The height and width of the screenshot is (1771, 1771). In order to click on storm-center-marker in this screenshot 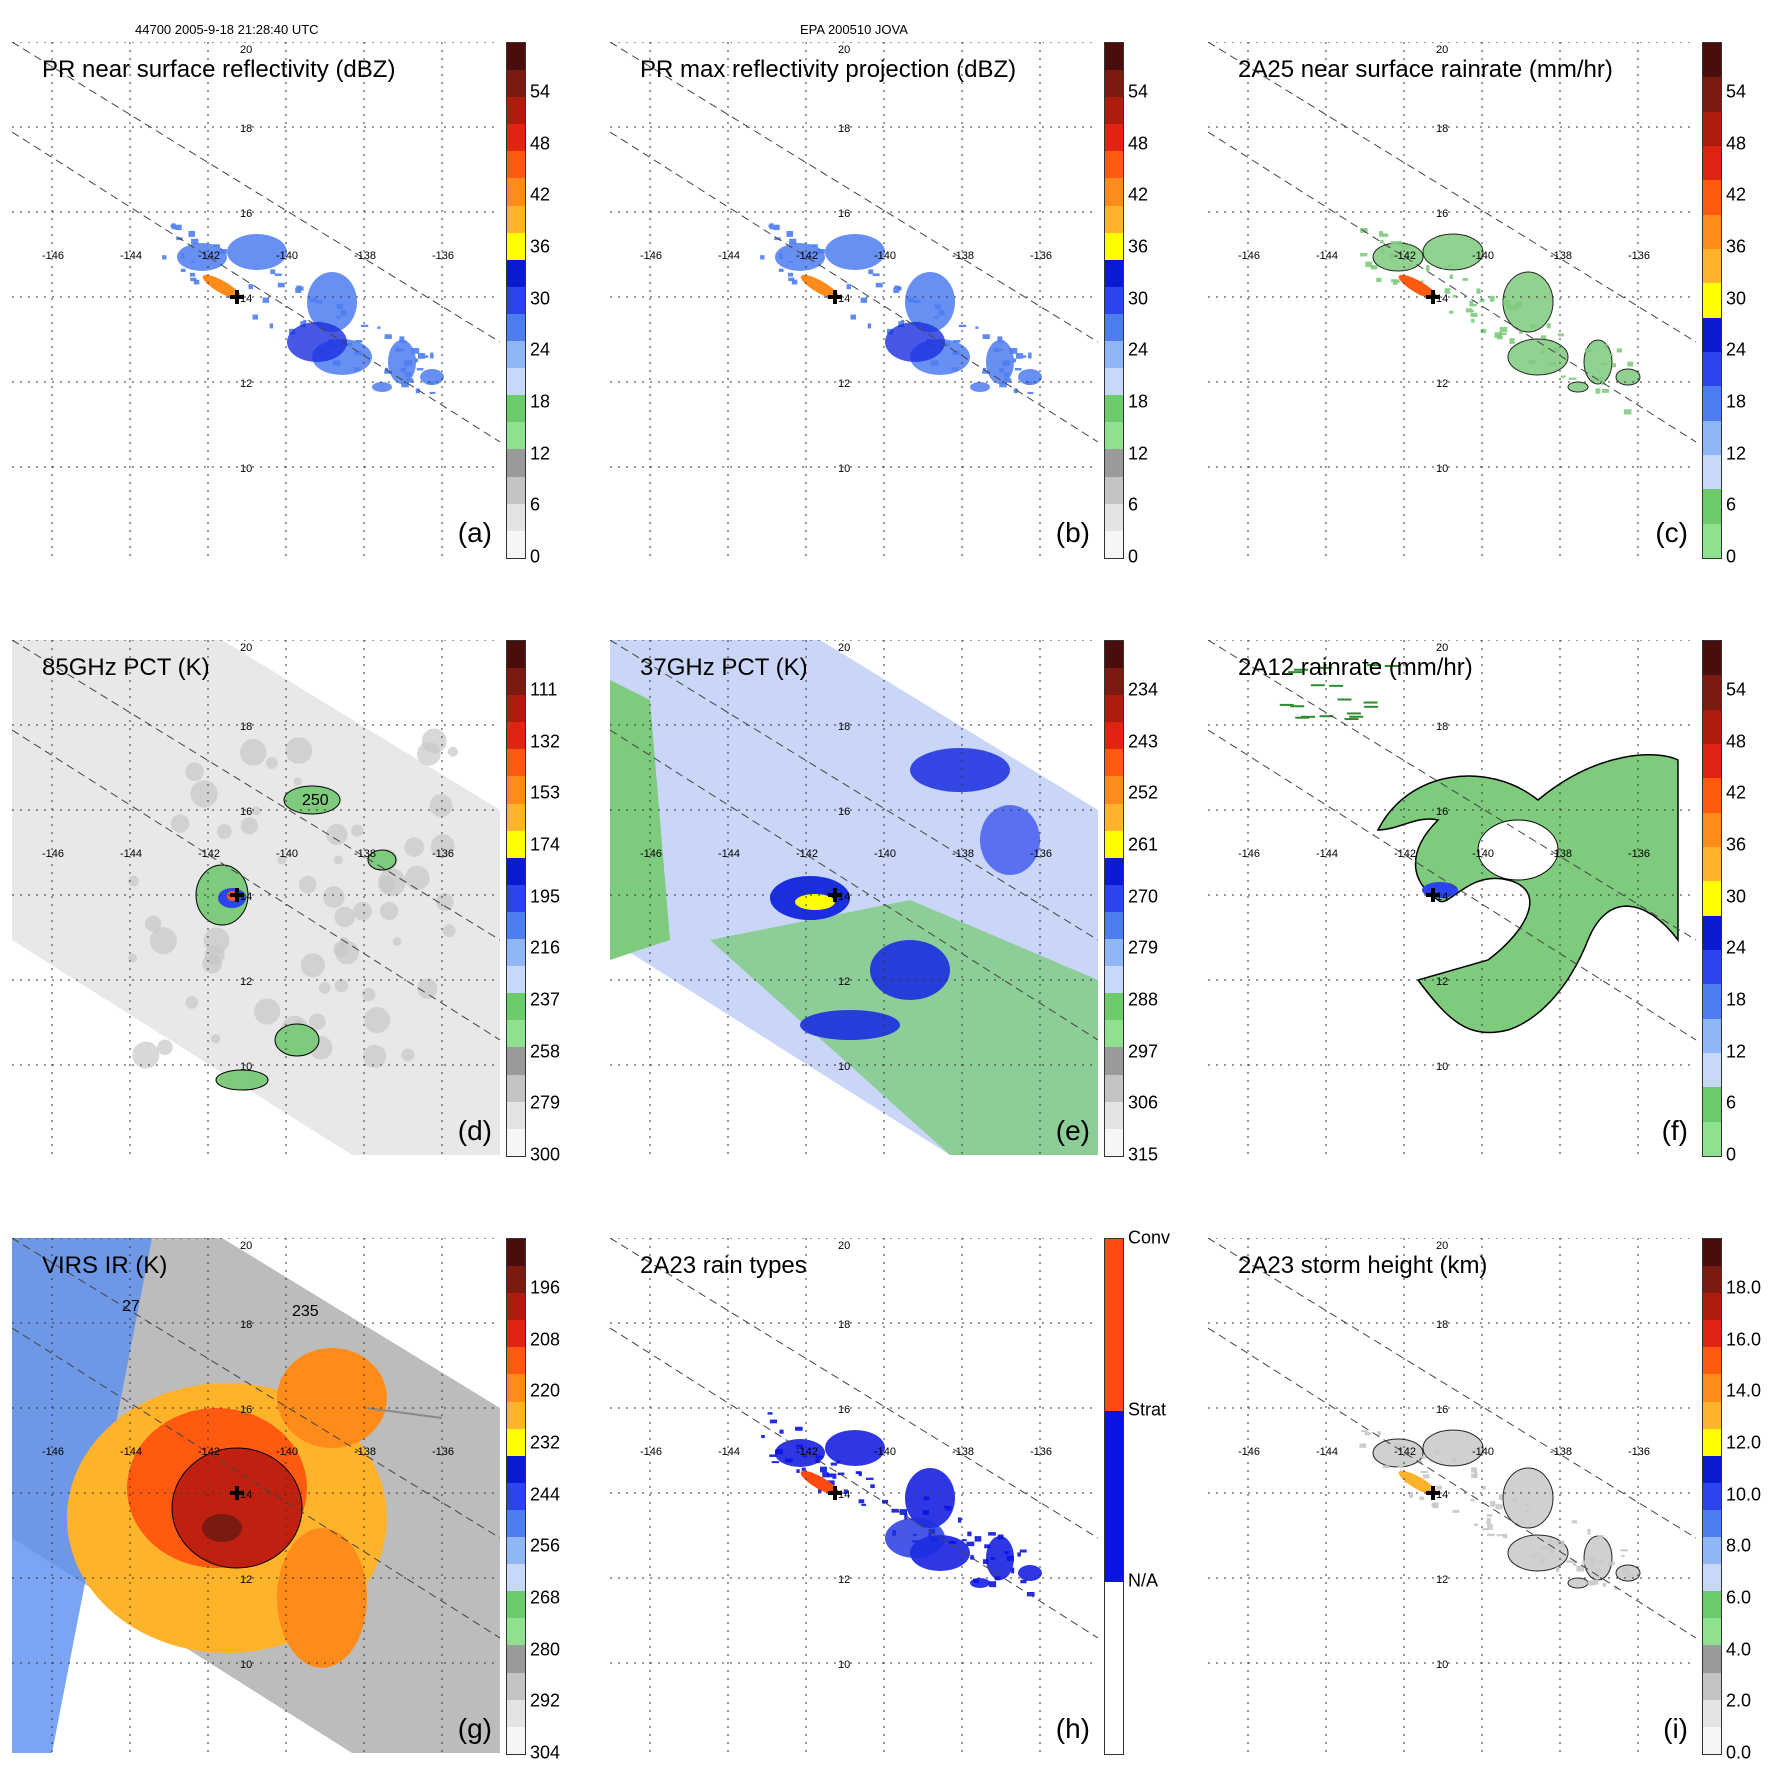, I will do `click(1433, 895)`.